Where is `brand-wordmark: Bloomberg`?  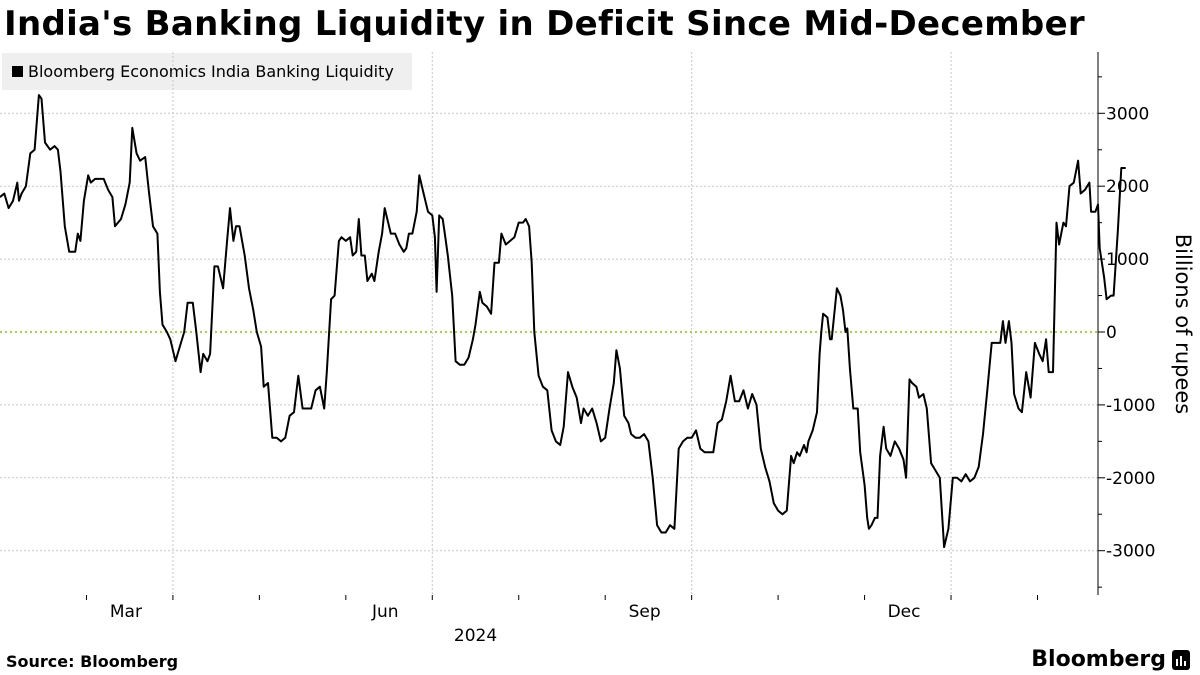 brand-wordmark: Bloomberg is located at coordinates (1098, 659).